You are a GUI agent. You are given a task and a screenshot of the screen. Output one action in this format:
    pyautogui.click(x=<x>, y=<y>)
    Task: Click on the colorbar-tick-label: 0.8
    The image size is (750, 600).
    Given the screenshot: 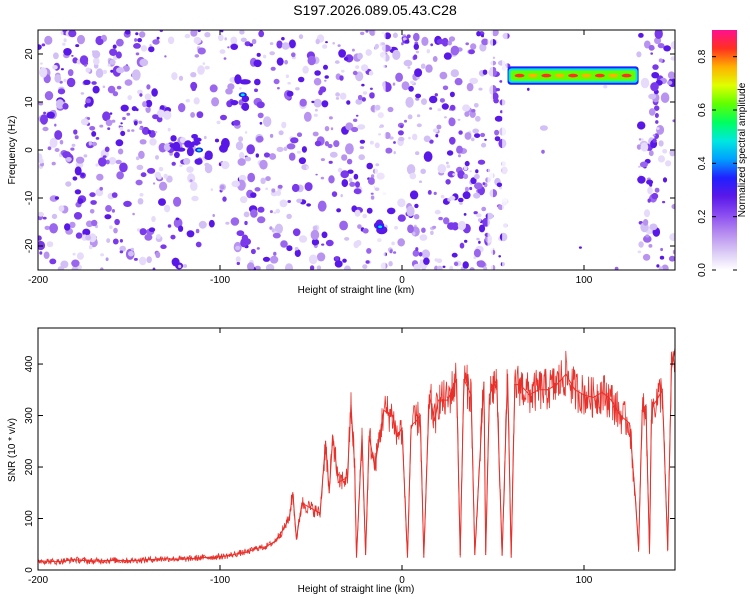 What is the action you would take?
    pyautogui.click(x=702, y=56)
    